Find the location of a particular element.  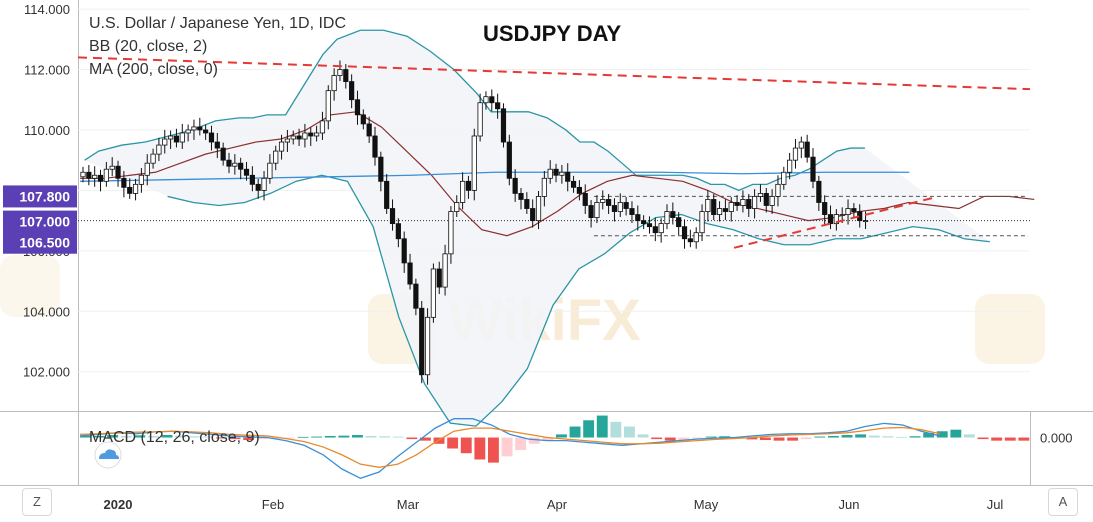

resistance-trendline is located at coordinates (554, 73).